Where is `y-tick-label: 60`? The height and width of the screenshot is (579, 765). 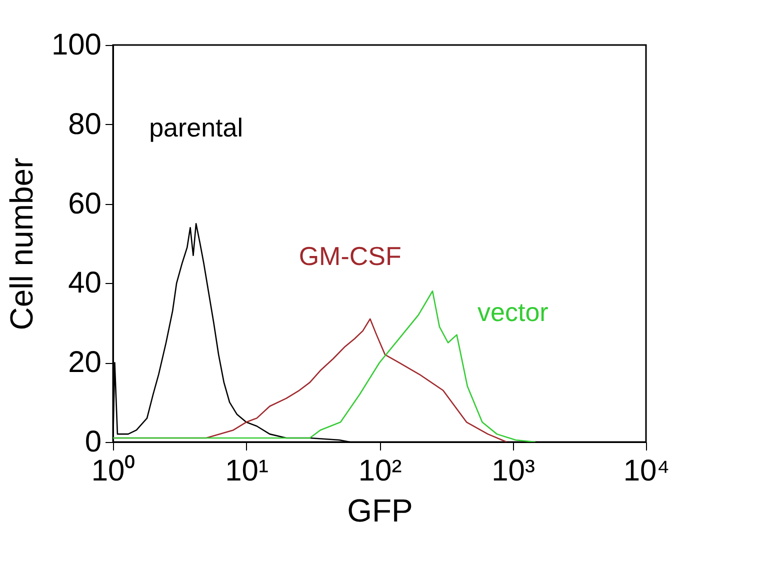
y-tick-label: 60 is located at coordinates (85, 203).